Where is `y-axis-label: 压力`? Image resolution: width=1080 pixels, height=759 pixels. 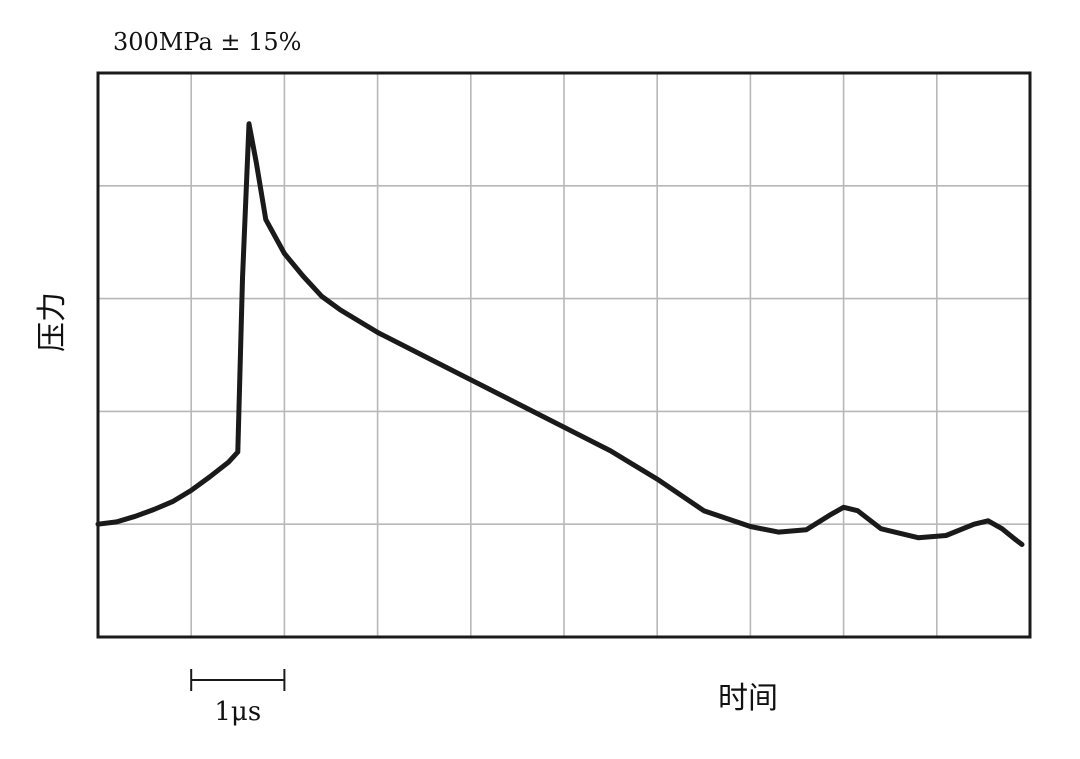 y-axis-label: 压力 is located at coordinates (52, 322).